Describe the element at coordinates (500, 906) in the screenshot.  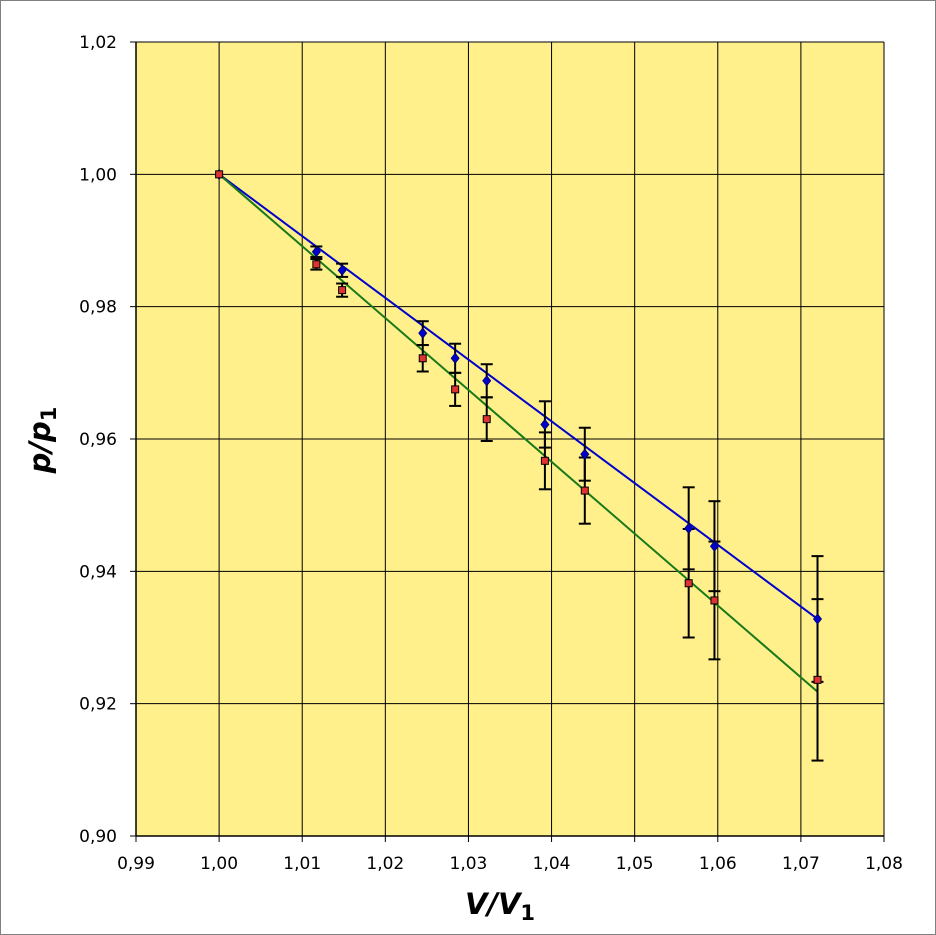
I see `x-axis-title: V/V1` at that location.